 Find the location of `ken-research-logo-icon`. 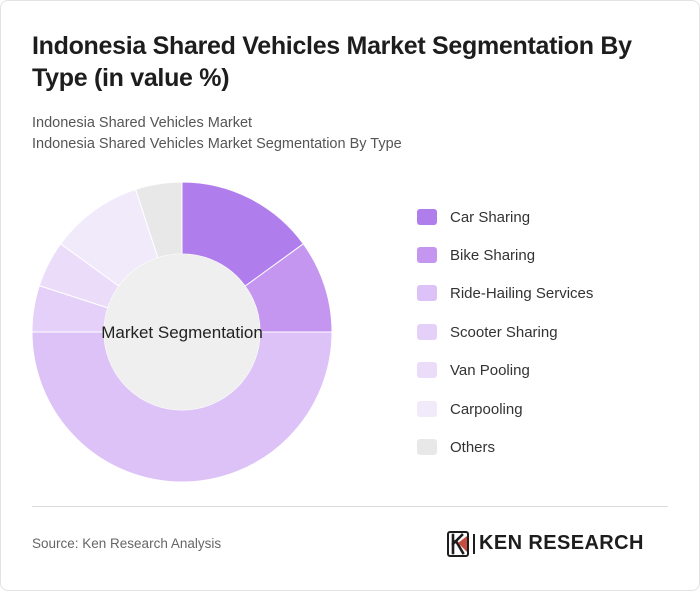

ken-research-logo-icon is located at coordinates (458, 544).